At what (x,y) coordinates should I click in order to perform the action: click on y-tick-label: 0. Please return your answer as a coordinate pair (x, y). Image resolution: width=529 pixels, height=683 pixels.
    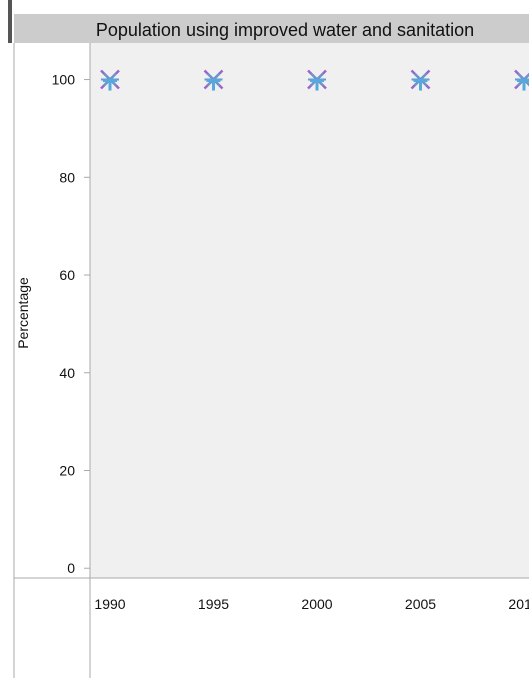
    Looking at the image, I should click on (71, 568).